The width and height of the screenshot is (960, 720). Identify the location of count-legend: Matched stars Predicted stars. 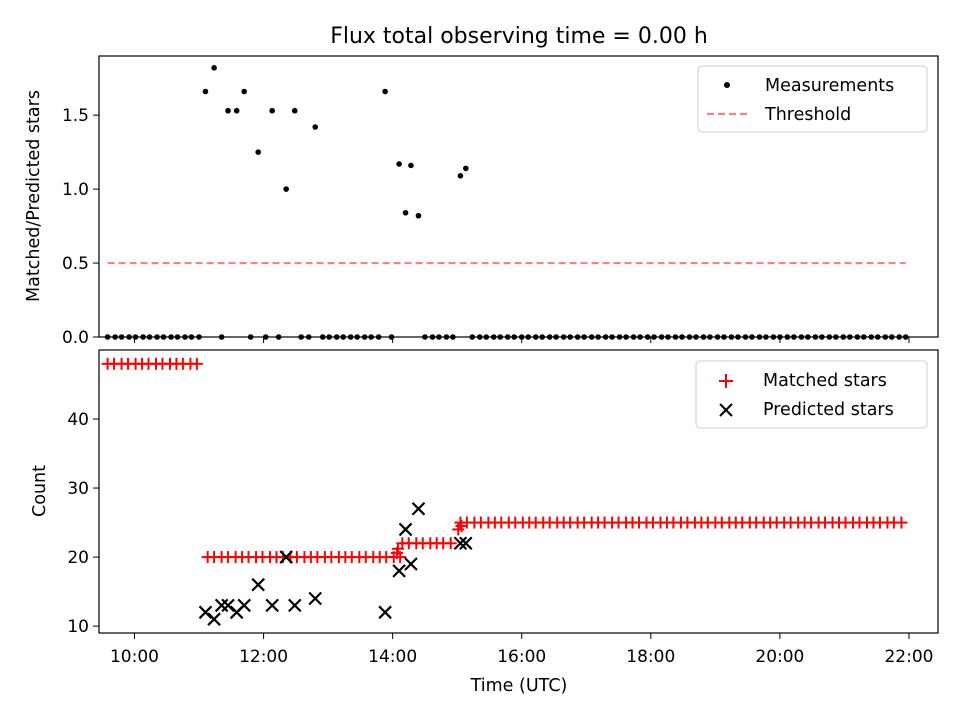
(811, 394).